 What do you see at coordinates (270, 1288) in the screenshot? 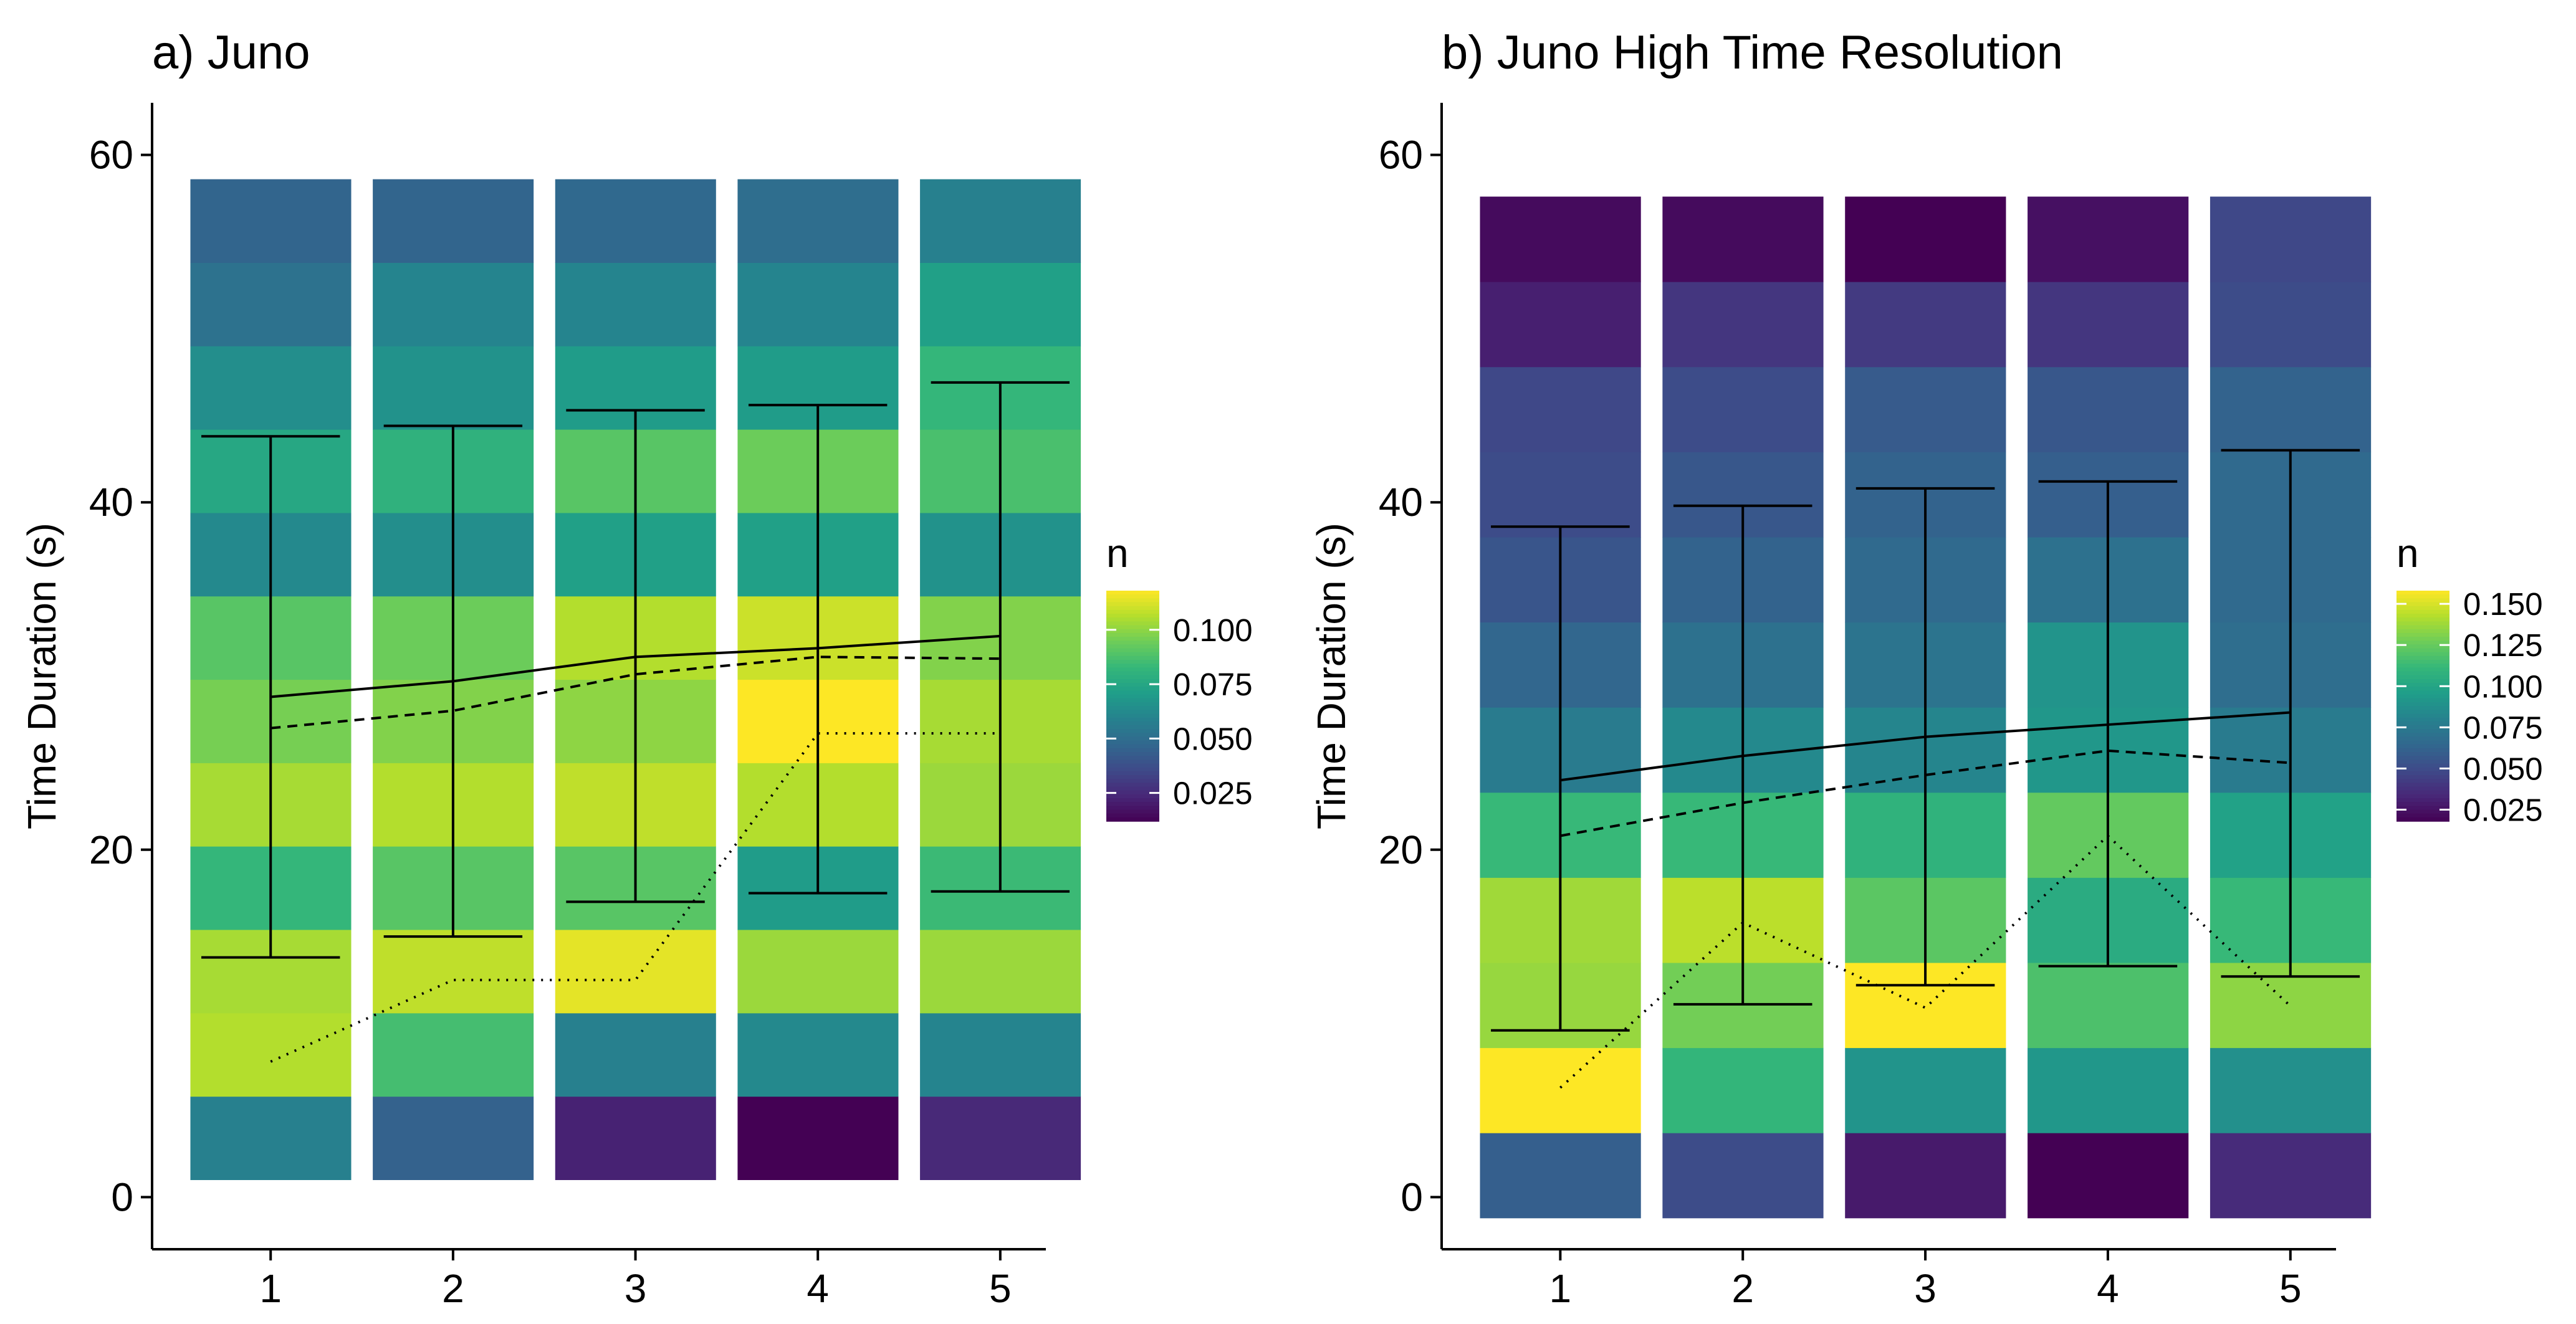
I see `panel-a-x-tick-label: 1` at bounding box center [270, 1288].